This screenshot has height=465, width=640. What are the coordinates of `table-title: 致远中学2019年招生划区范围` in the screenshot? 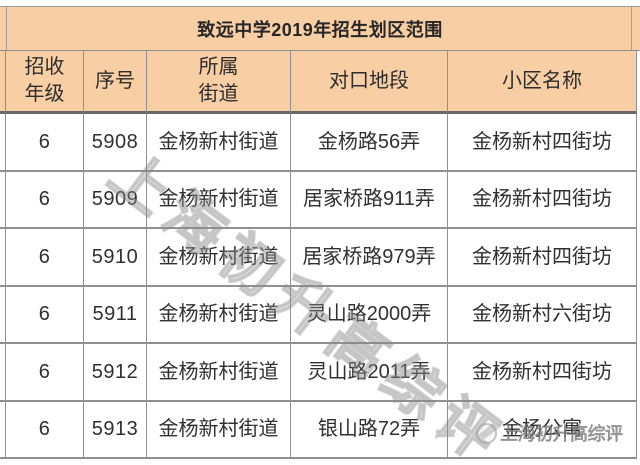 It's located at (320, 28).